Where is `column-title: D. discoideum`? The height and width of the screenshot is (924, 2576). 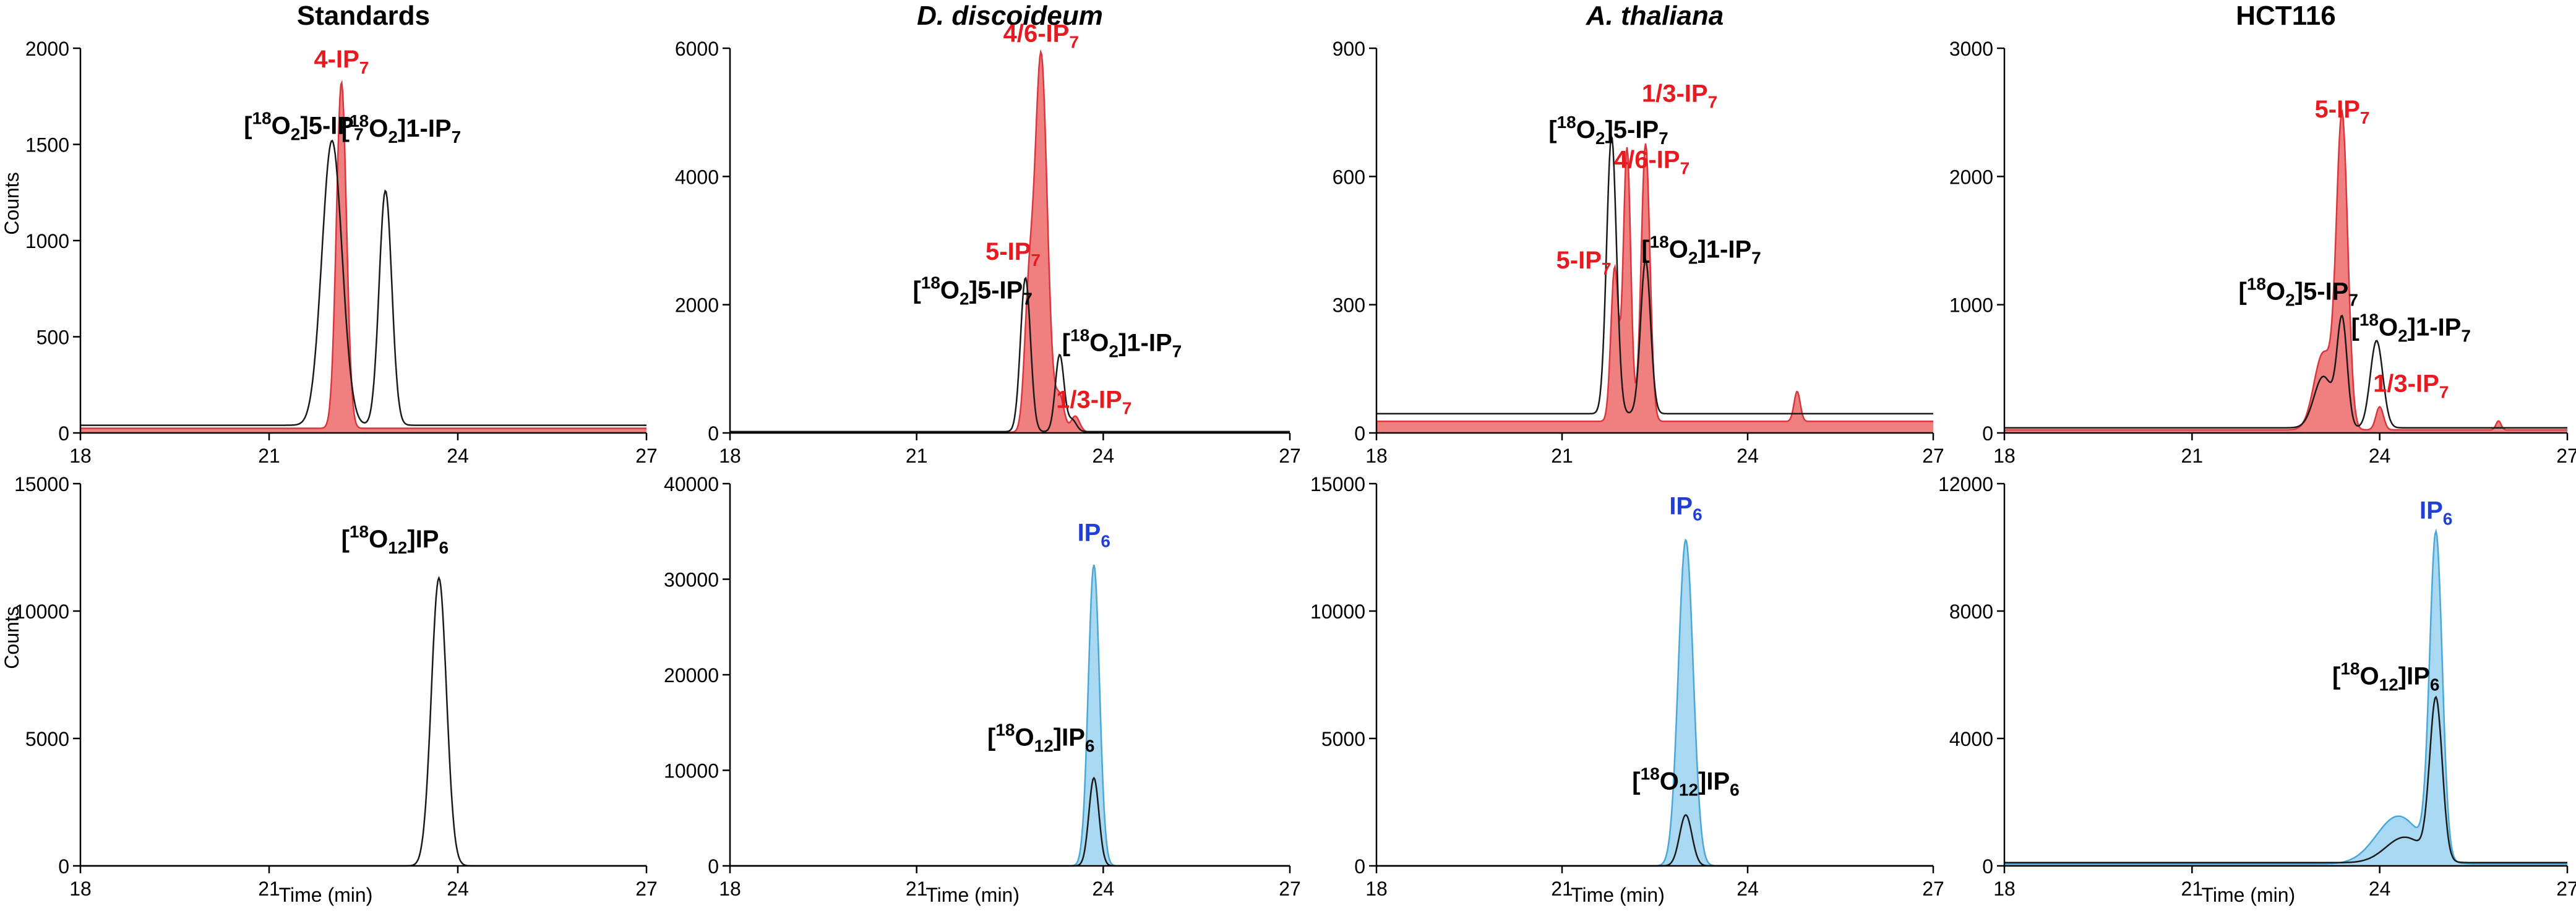
column-title: D. discoideum is located at coordinates (1010, 16).